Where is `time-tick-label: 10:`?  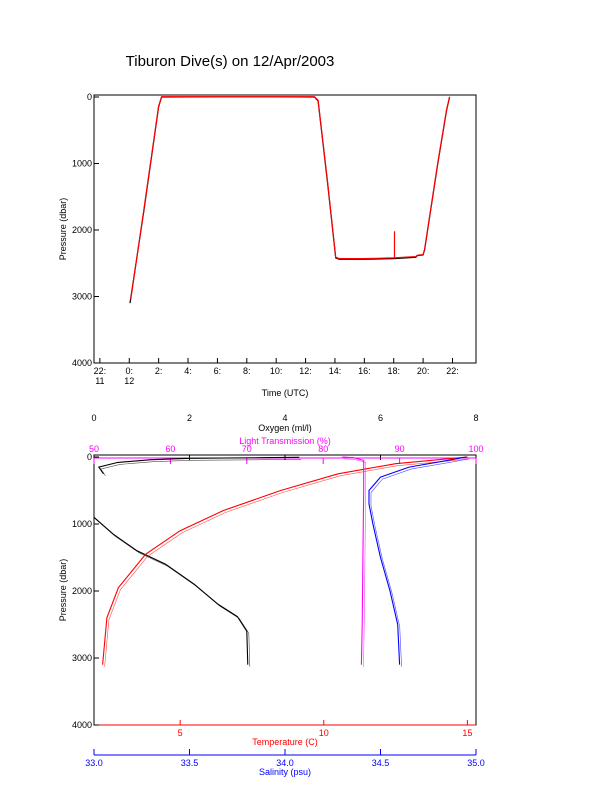 time-tick-label: 10: is located at coordinates (276, 371).